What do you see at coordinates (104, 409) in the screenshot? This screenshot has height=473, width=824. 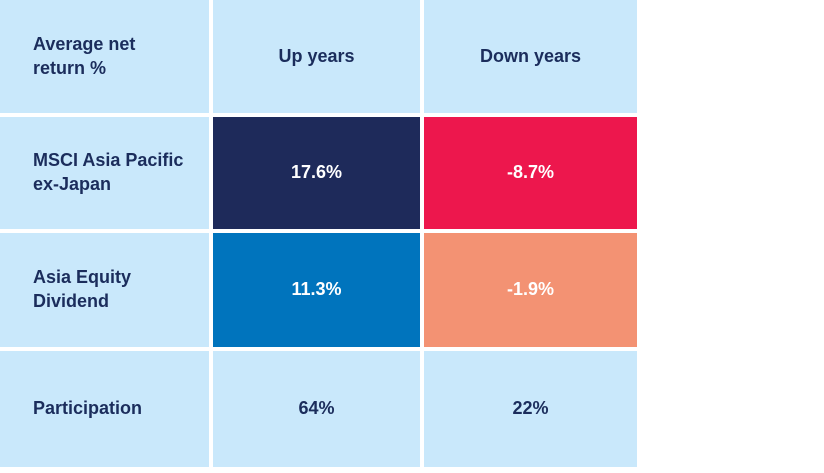 I see `row-label-participation: Participation` at bounding box center [104, 409].